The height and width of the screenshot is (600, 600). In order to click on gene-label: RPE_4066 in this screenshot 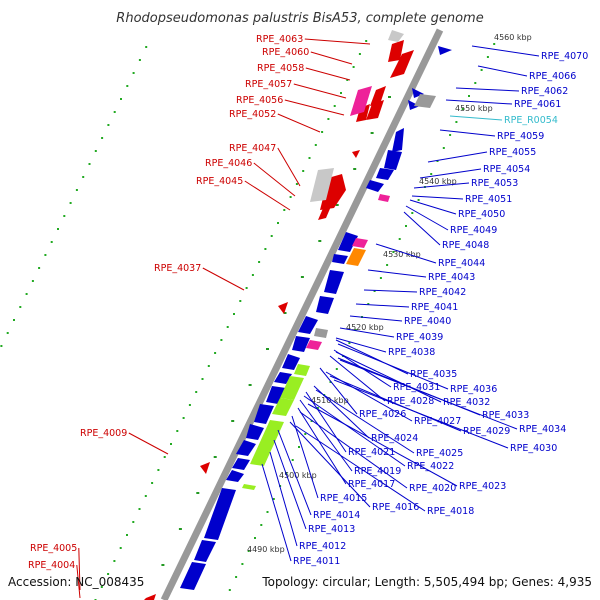, I will do `click(552, 76)`.